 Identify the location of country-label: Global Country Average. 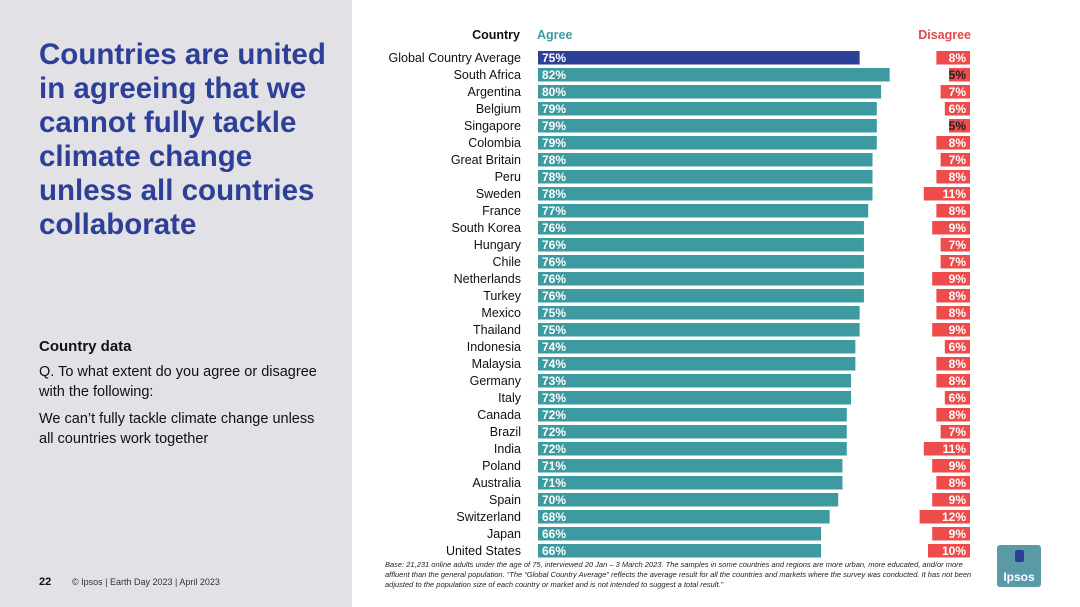
(455, 58).